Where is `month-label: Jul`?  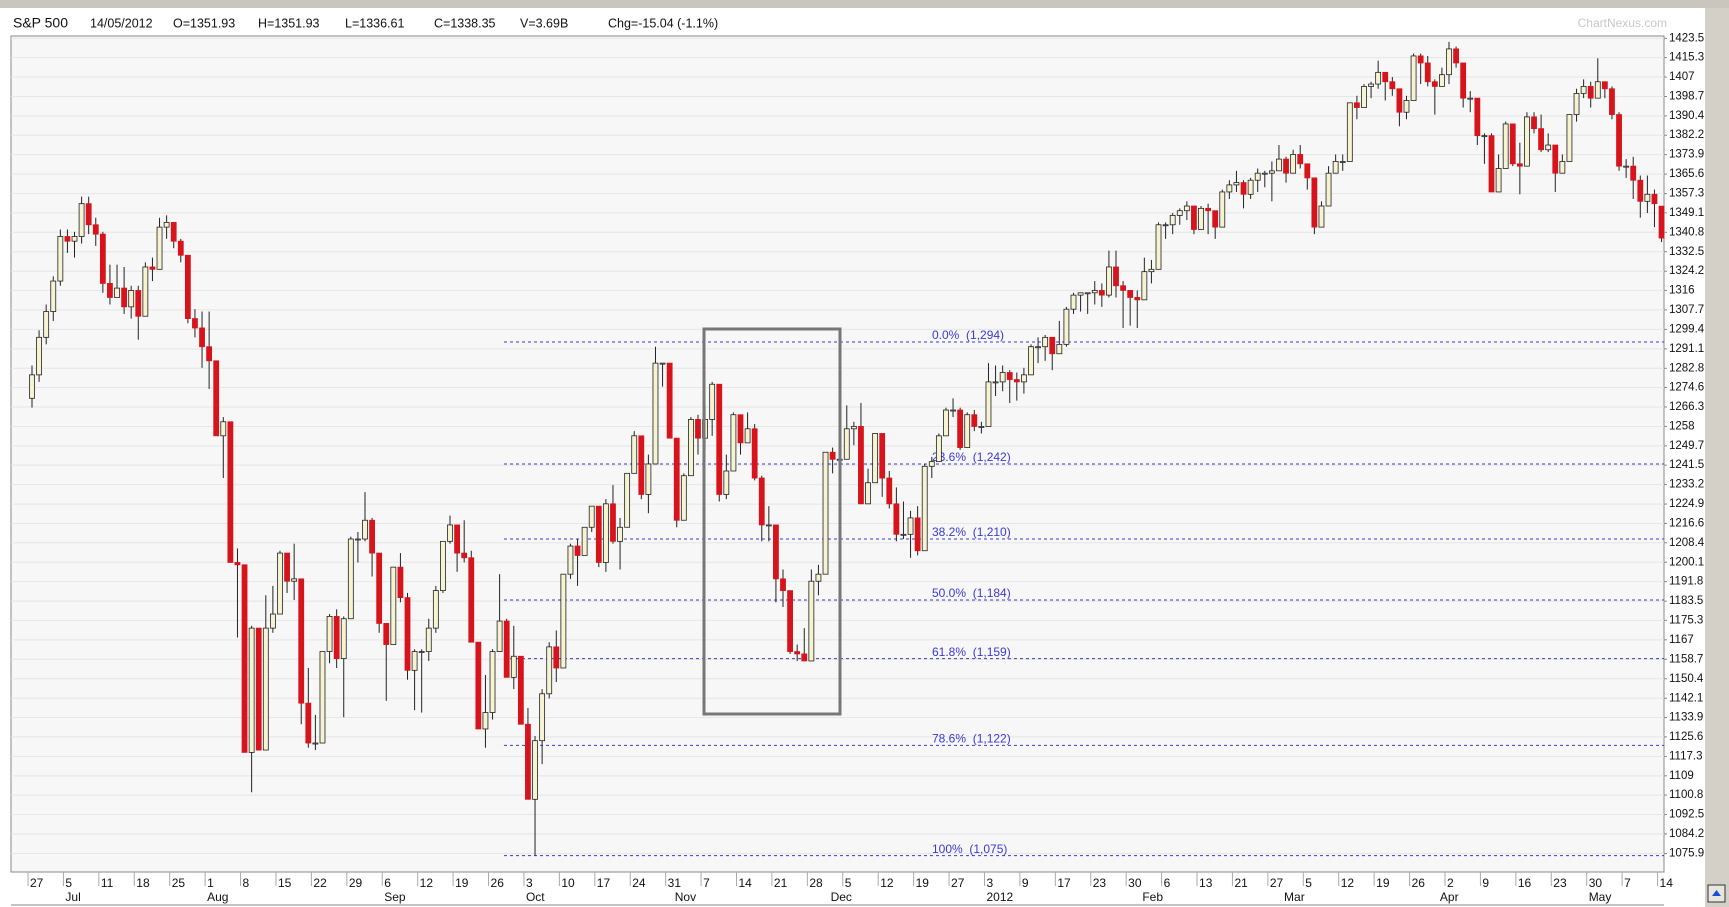 month-label: Jul is located at coordinates (72, 897).